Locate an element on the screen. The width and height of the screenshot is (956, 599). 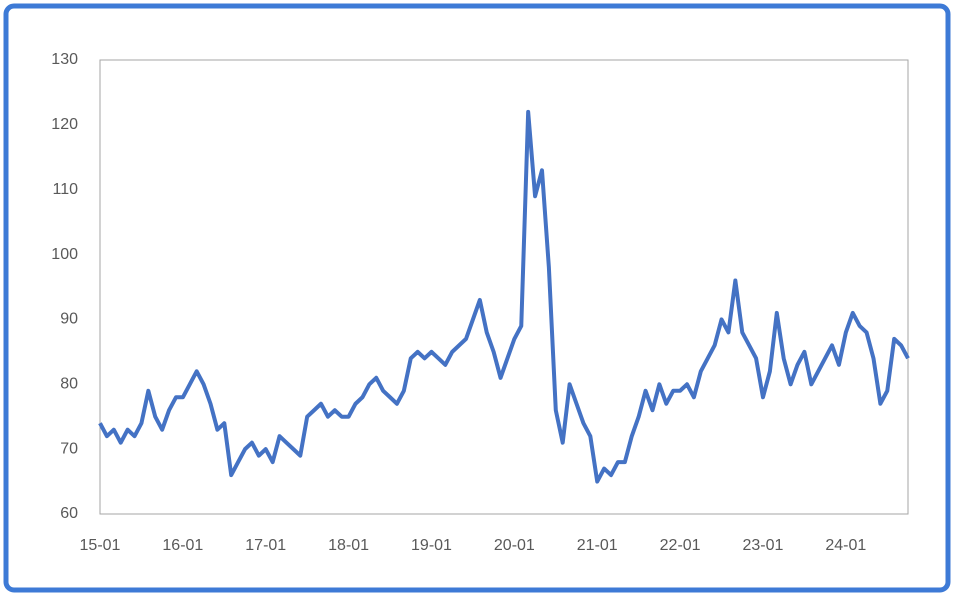
x-tick-label: 15-01 is located at coordinates (100, 545).